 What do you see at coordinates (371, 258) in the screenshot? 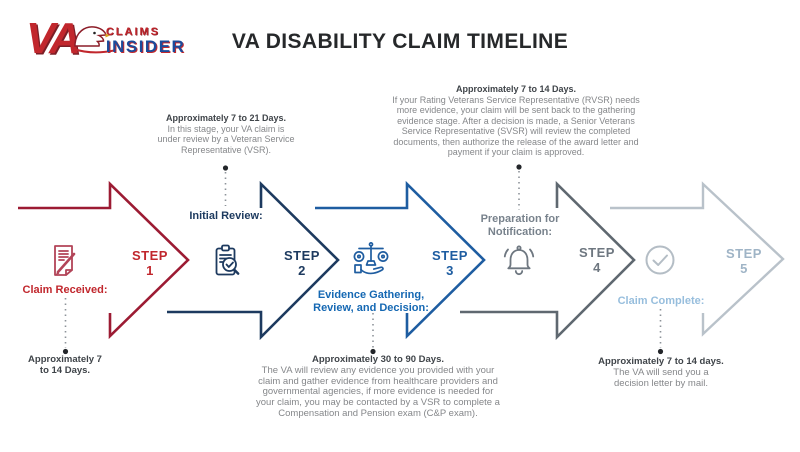
I see `scales-hand-icon` at bounding box center [371, 258].